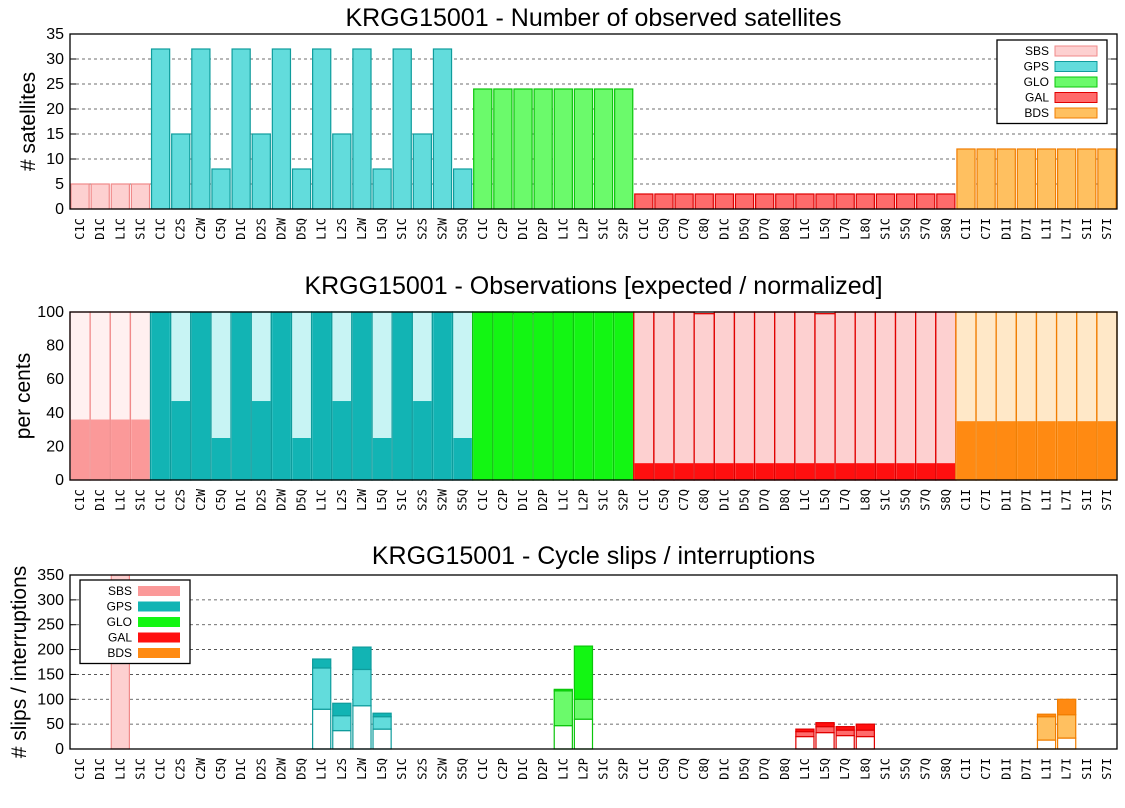 This screenshot has width=1125, height=808. Describe the element at coordinates (1036, 113) in the screenshot. I see `legend-label-bds: BDS` at that location.